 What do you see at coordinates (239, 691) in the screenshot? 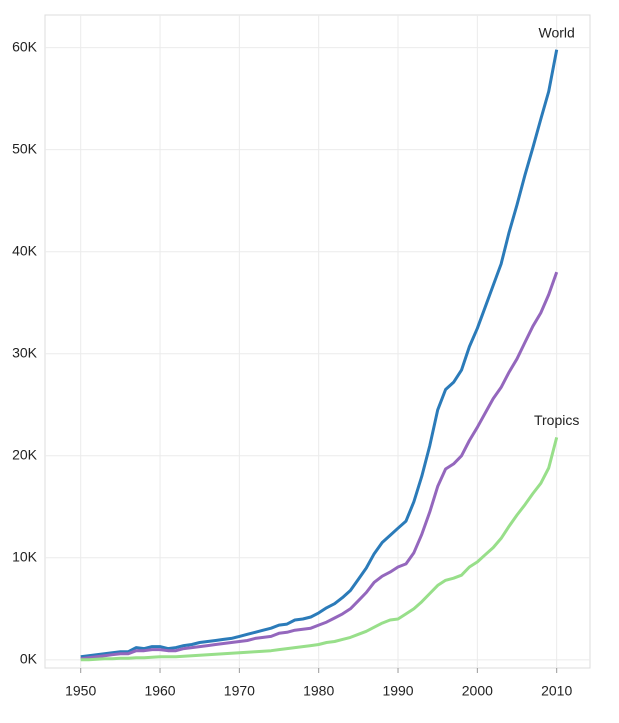
I see `x-tick-label: 1970` at bounding box center [239, 691].